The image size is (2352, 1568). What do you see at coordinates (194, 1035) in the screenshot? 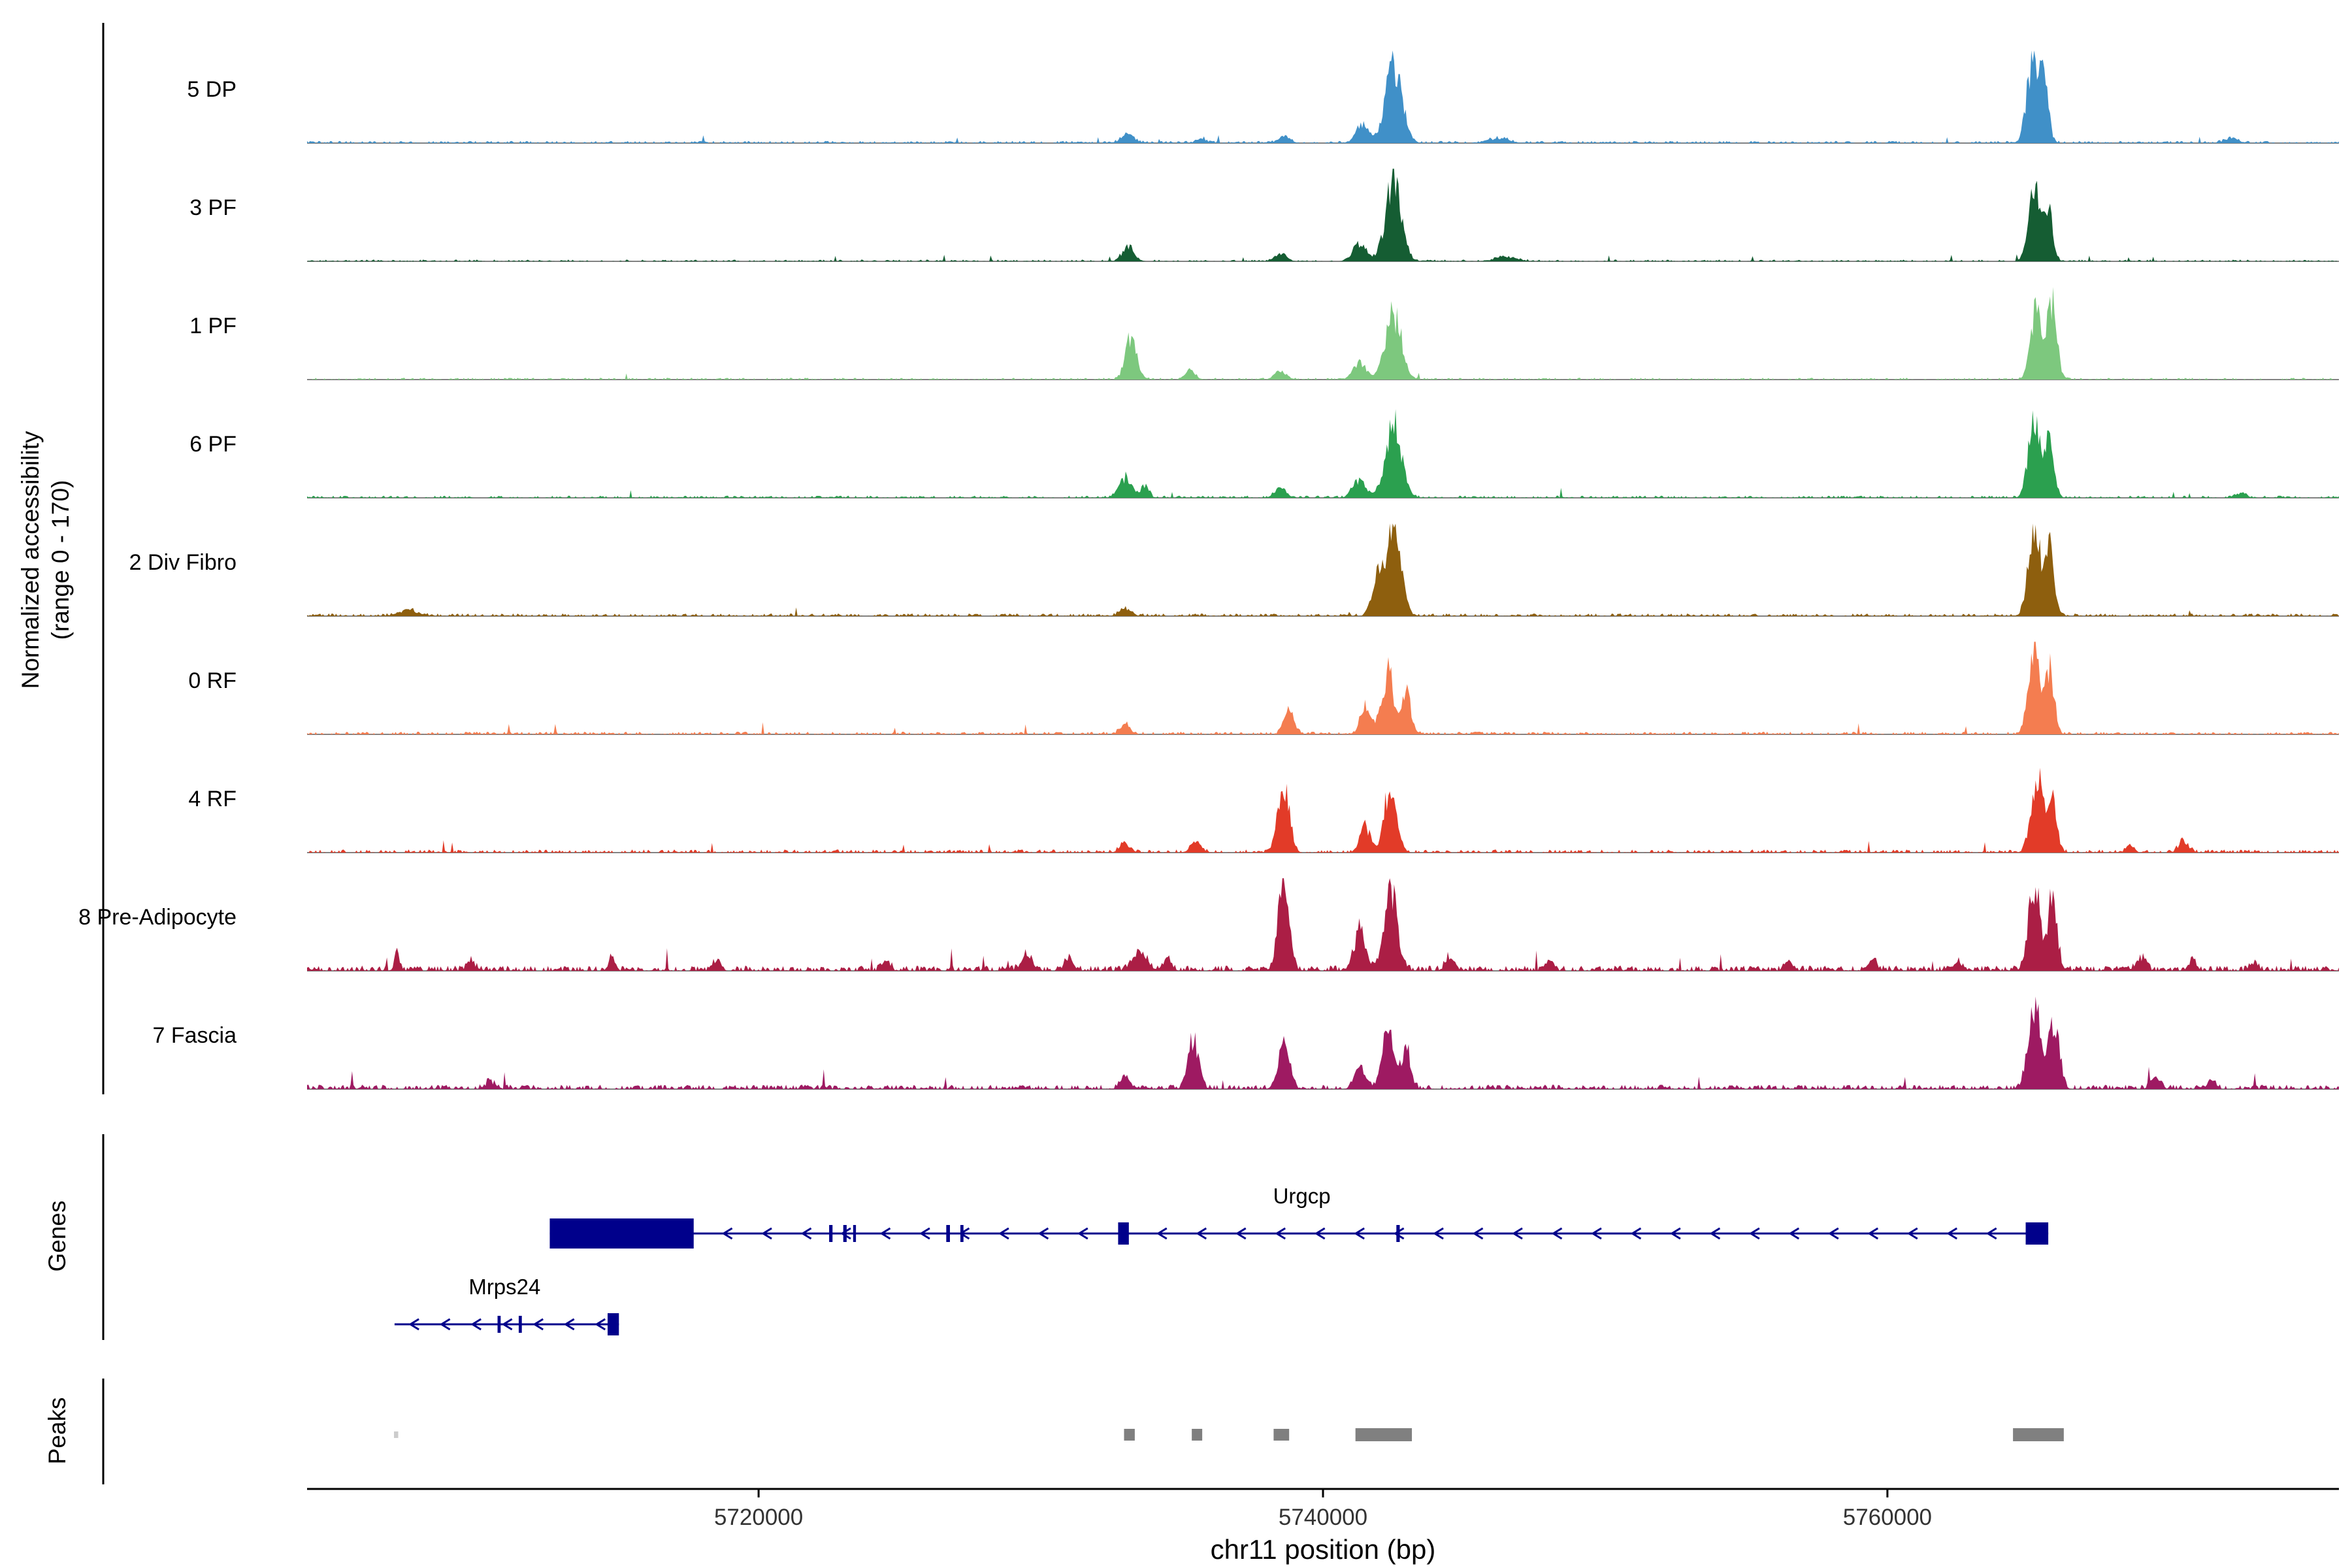
I see `track-label-7-fascia: 7 Fascia` at bounding box center [194, 1035].